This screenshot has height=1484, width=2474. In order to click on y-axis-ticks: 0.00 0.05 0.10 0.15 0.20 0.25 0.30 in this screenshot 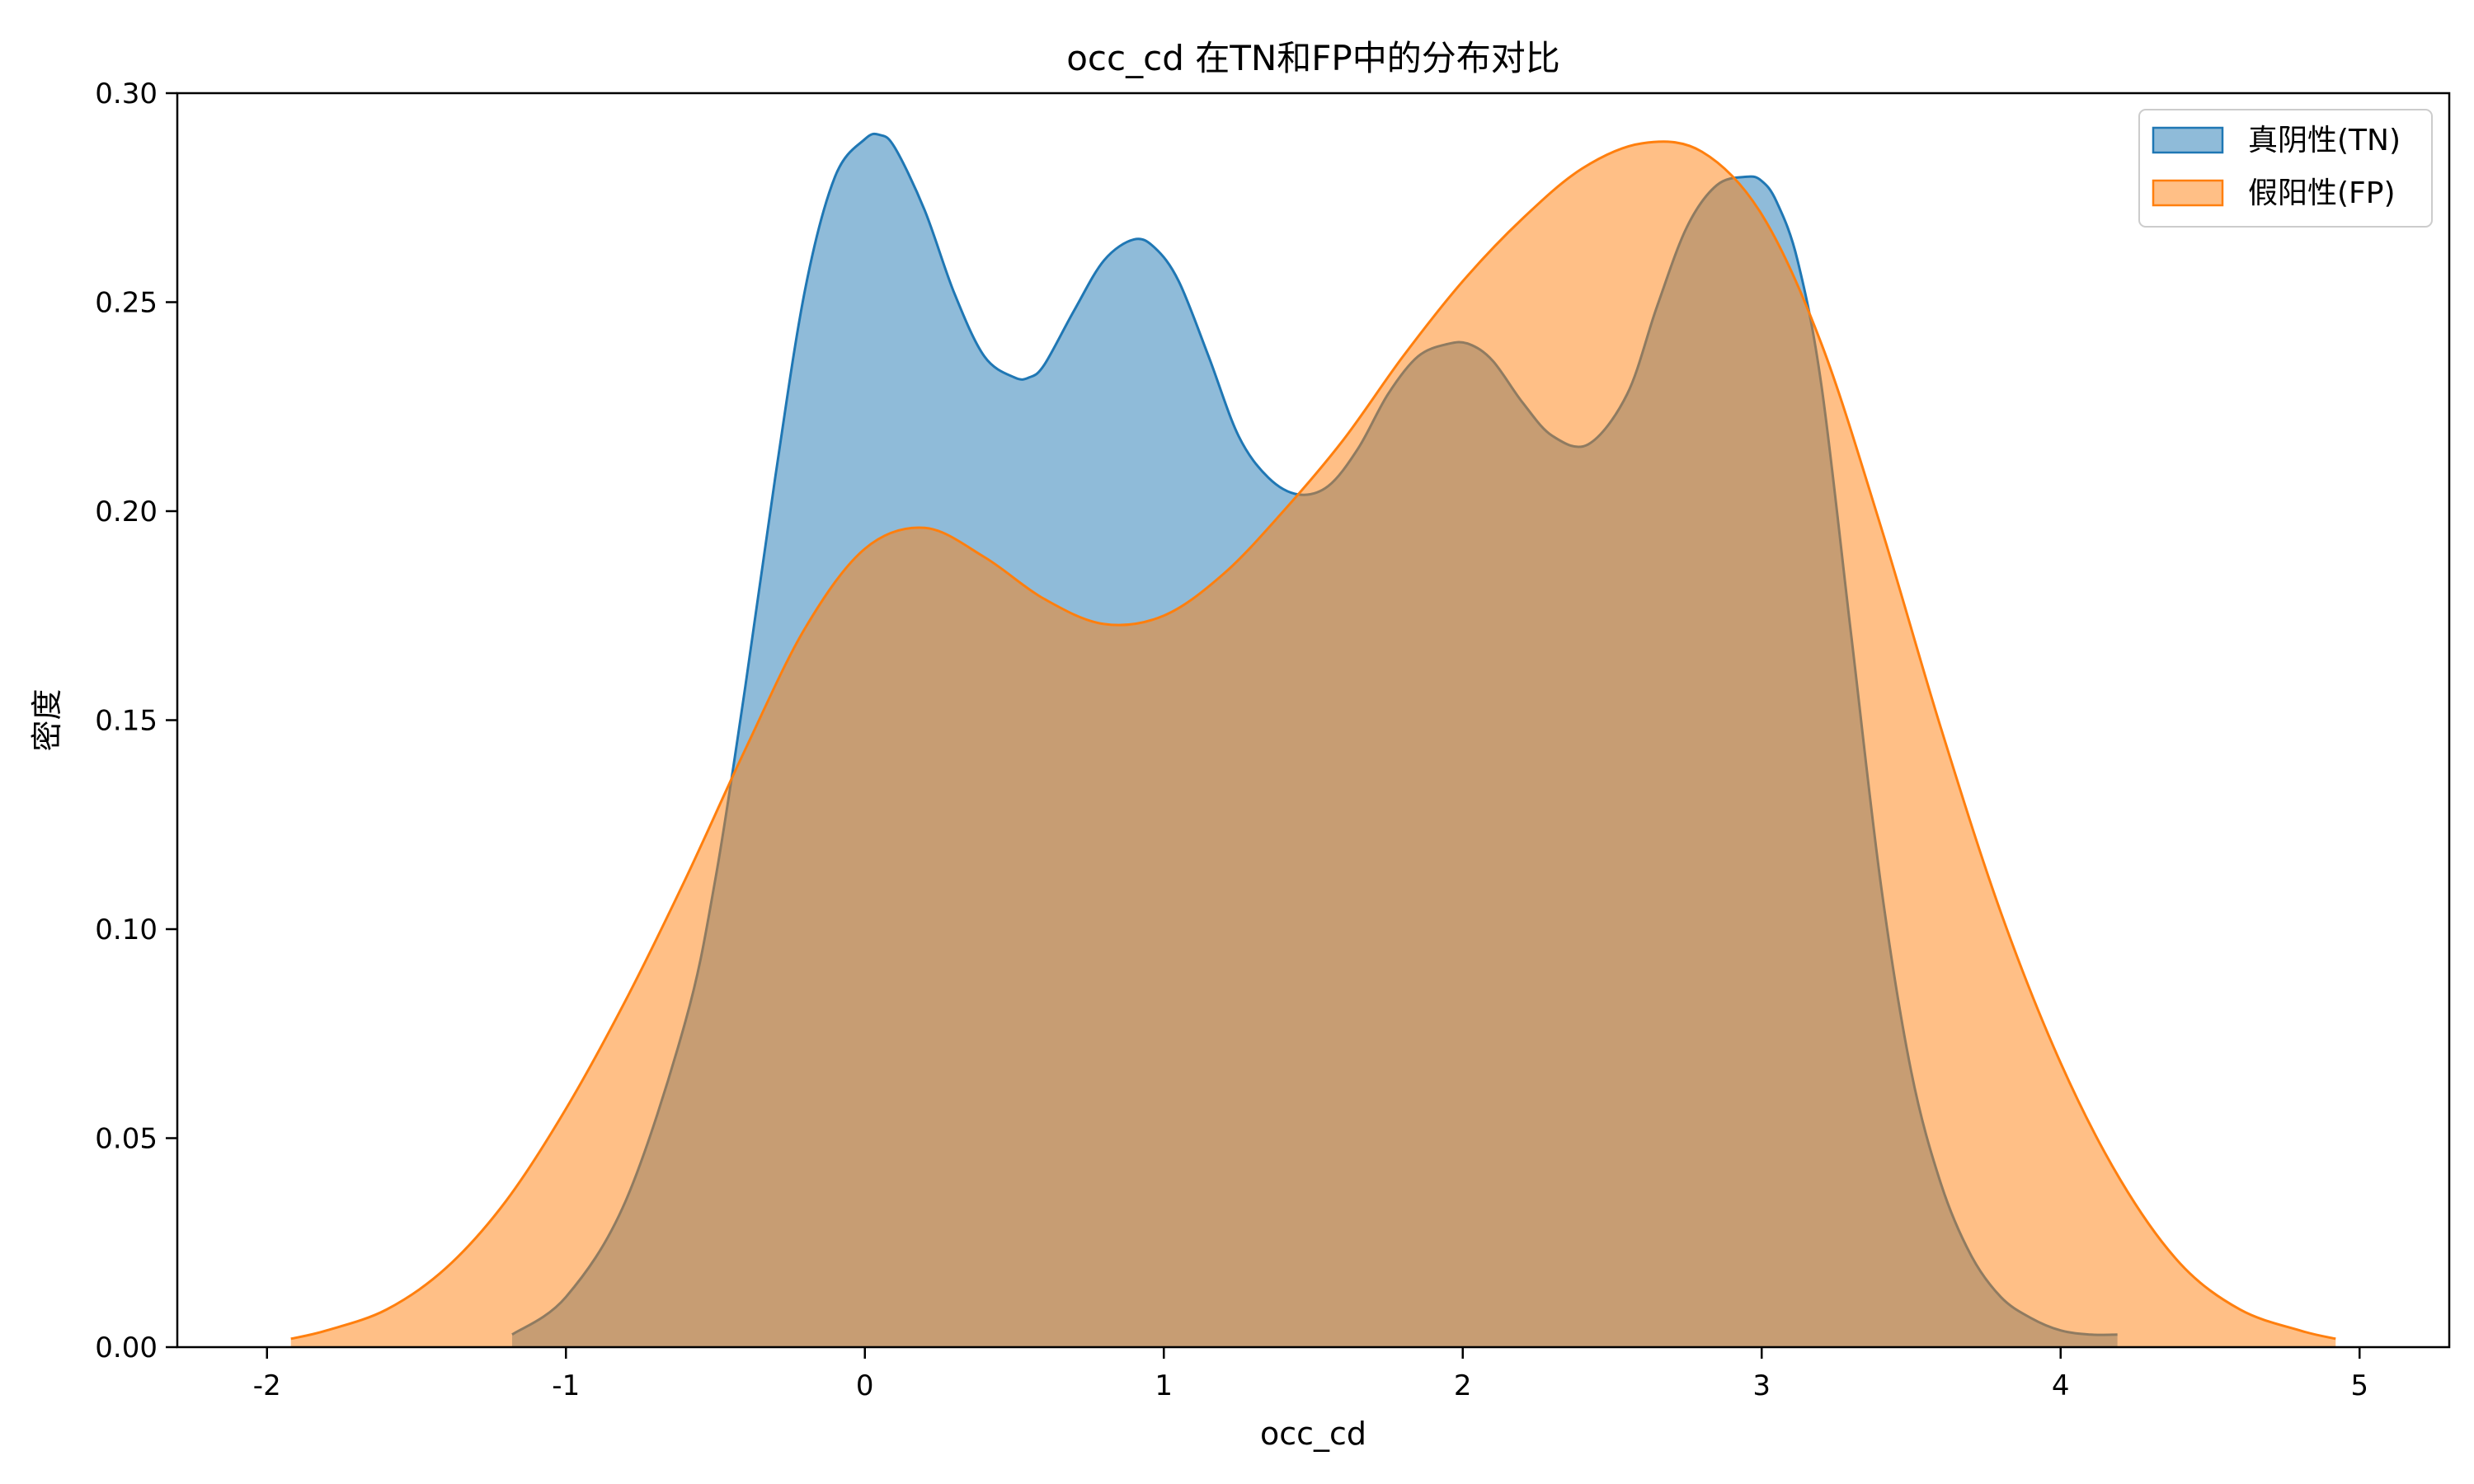, I will do `click(136, 720)`.